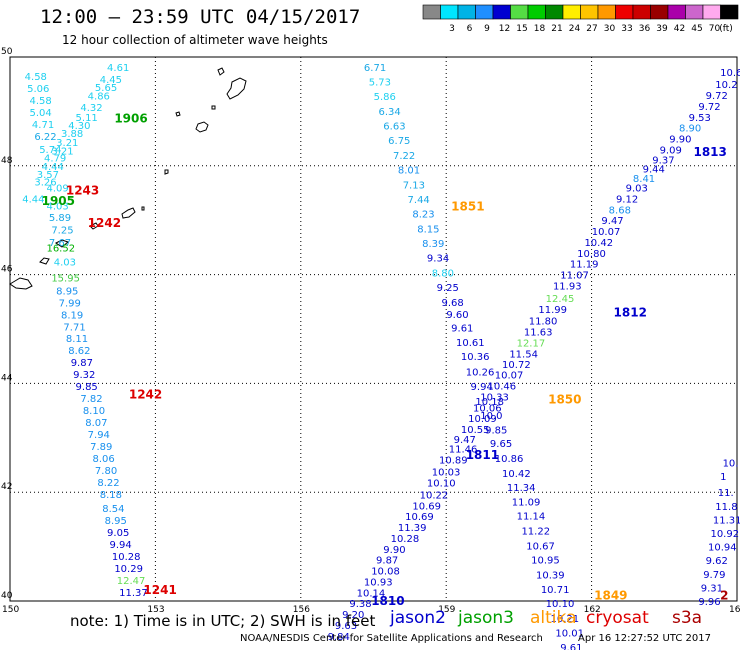  Describe the element at coordinates (145, 394) in the screenshot. I see `time-label: 1242` at that location.